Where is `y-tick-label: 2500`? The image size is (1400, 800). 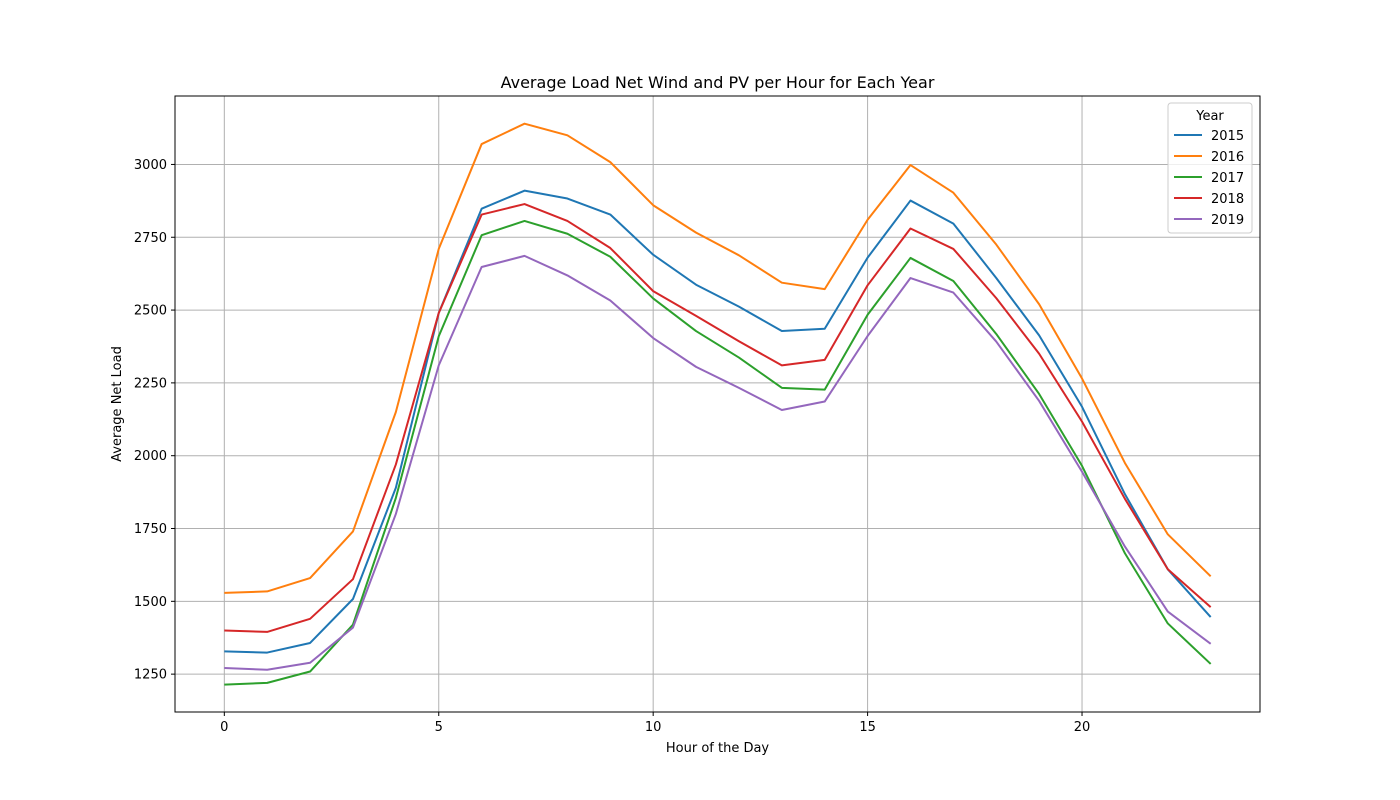
y-tick-label: 2500 is located at coordinates (150, 311).